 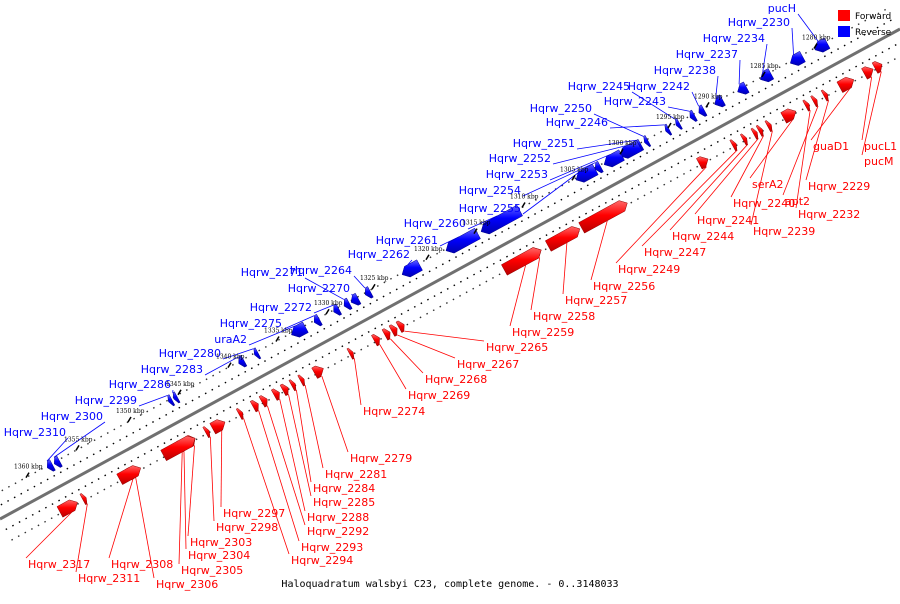 What do you see at coordinates (831, 146) in the screenshot?
I see `forward-gene-label: guaD1` at bounding box center [831, 146].